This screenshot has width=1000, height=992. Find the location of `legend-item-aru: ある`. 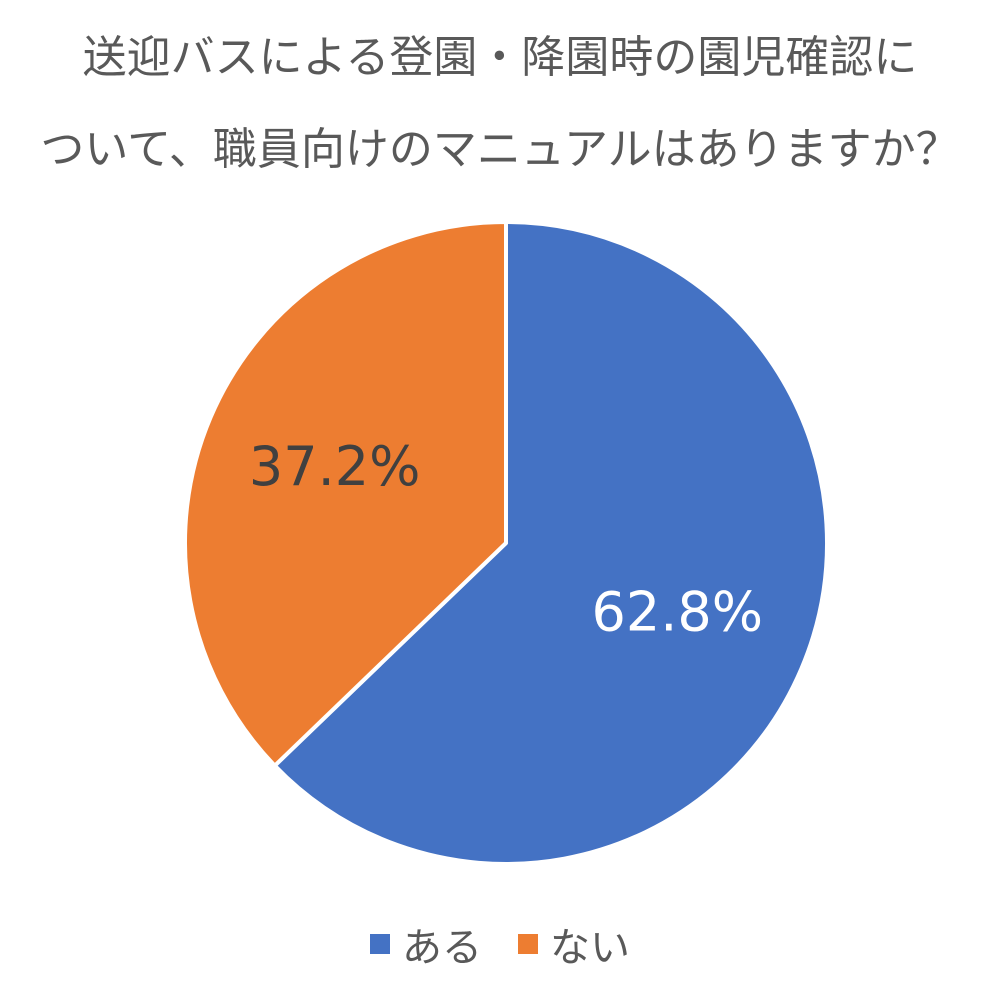

legend-item-aru: ある is located at coordinates (426, 944).